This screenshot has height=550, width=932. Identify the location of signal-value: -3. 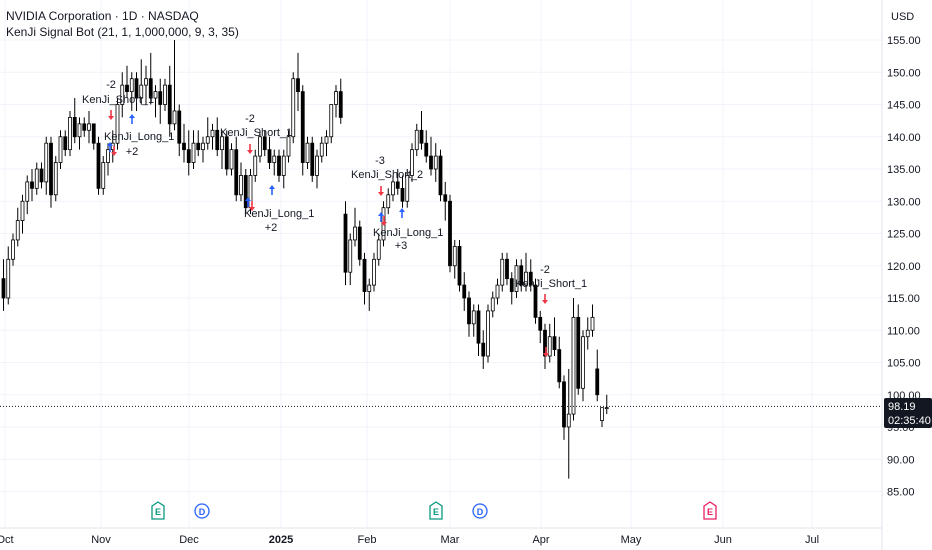
(380, 161).